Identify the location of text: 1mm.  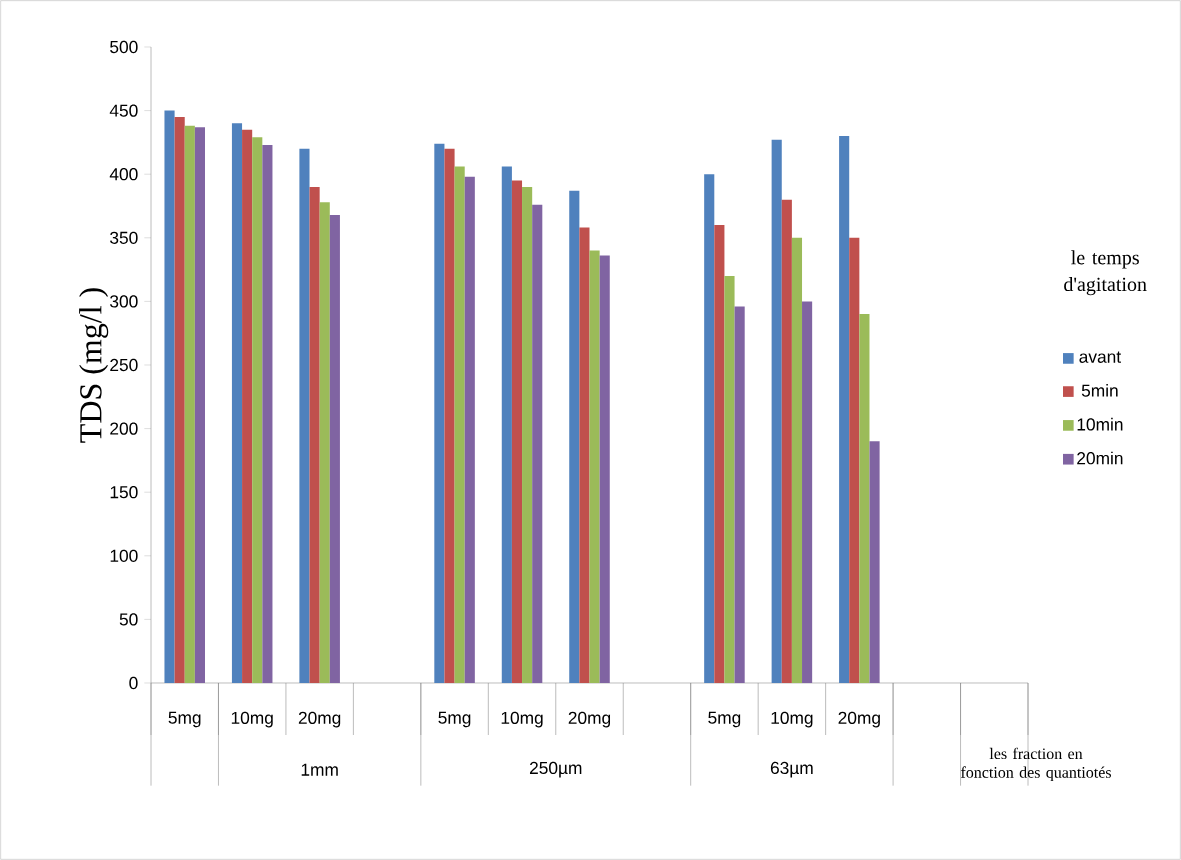
(319, 769).